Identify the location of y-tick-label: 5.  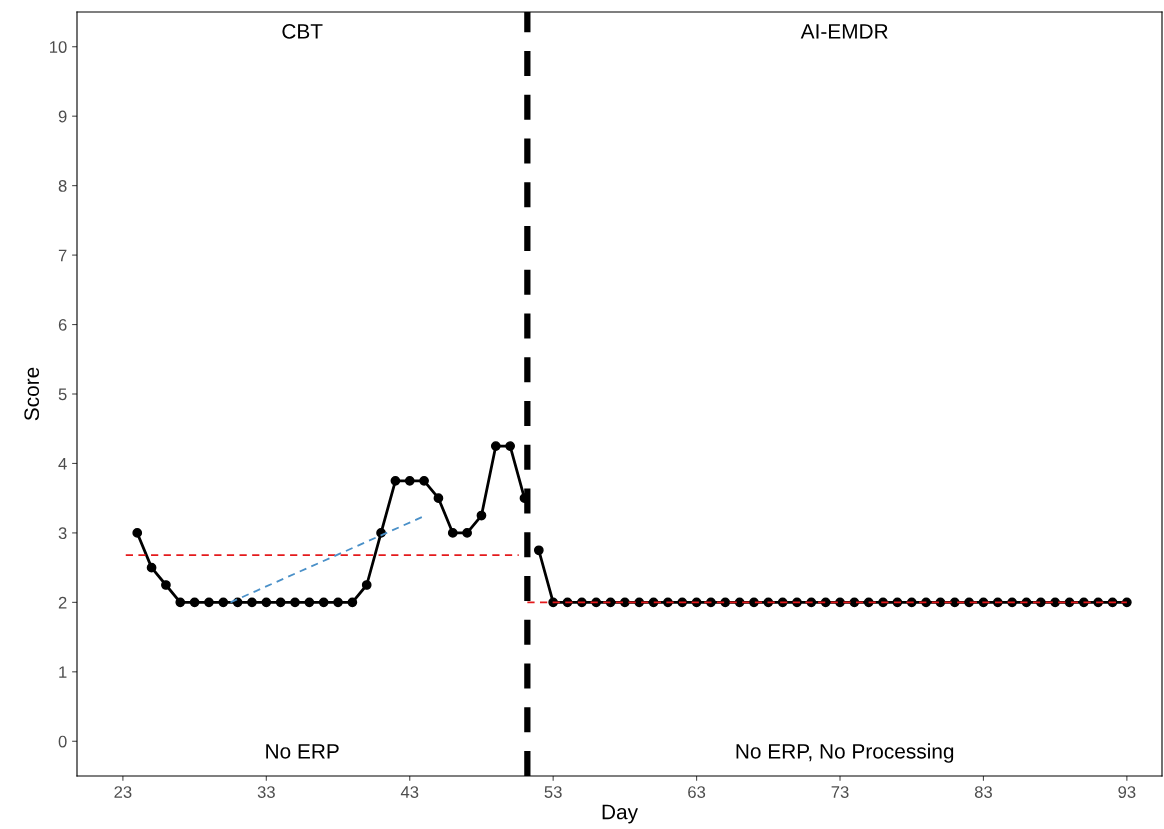
(62, 394).